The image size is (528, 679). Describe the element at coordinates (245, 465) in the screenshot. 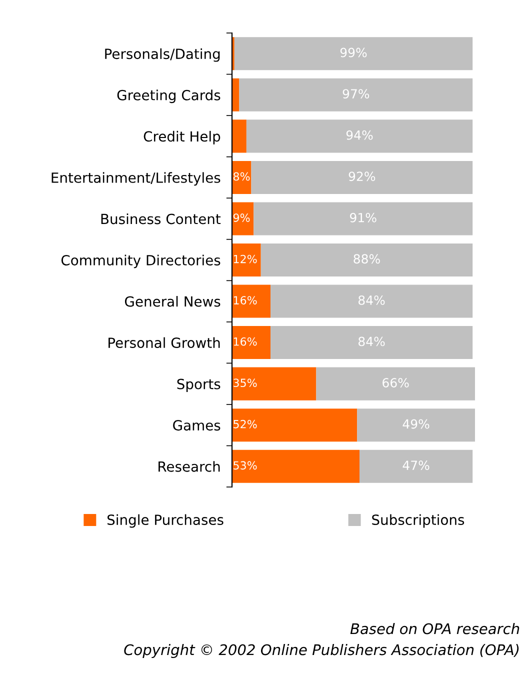

I see `data-label: 53%` at that location.